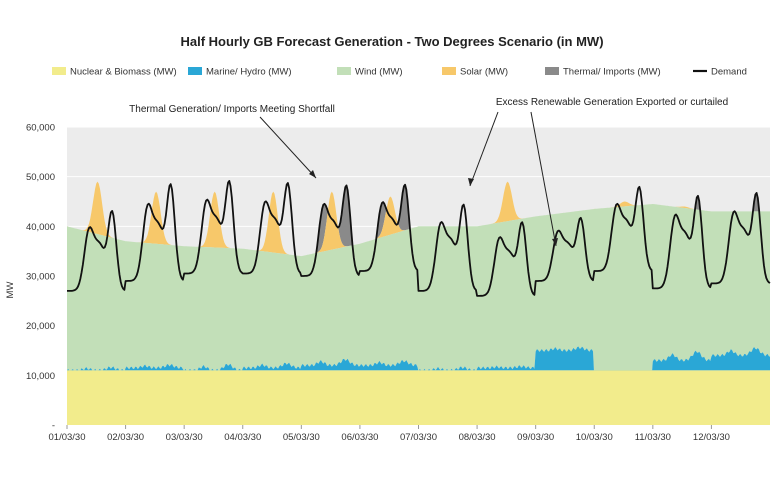 This screenshot has height=483, width=784. Describe the element at coordinates (249, 72) in the screenshot. I see `legend-label-1: Marine/ Hydro (MW)` at that location.